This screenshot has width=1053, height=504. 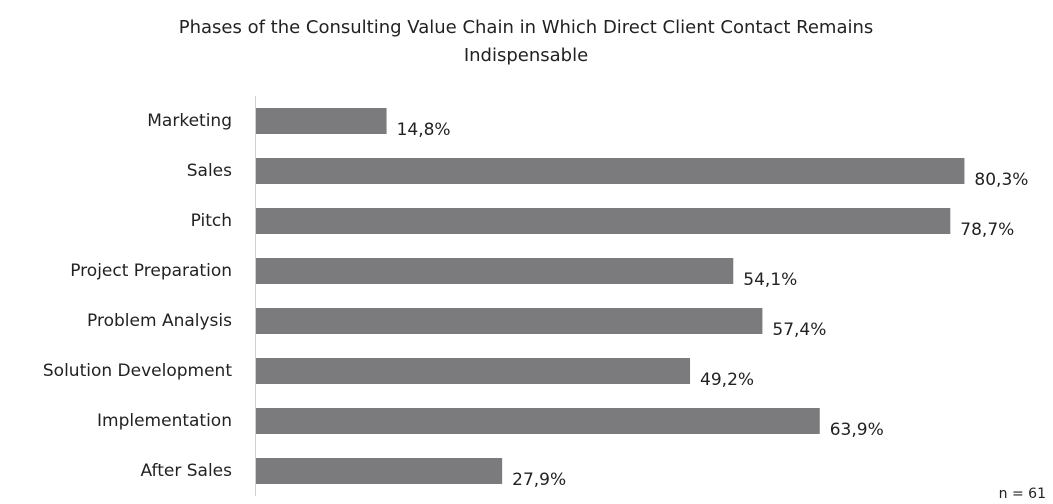 I want to click on y-tick-label: Marketing, so click(x=189, y=121).